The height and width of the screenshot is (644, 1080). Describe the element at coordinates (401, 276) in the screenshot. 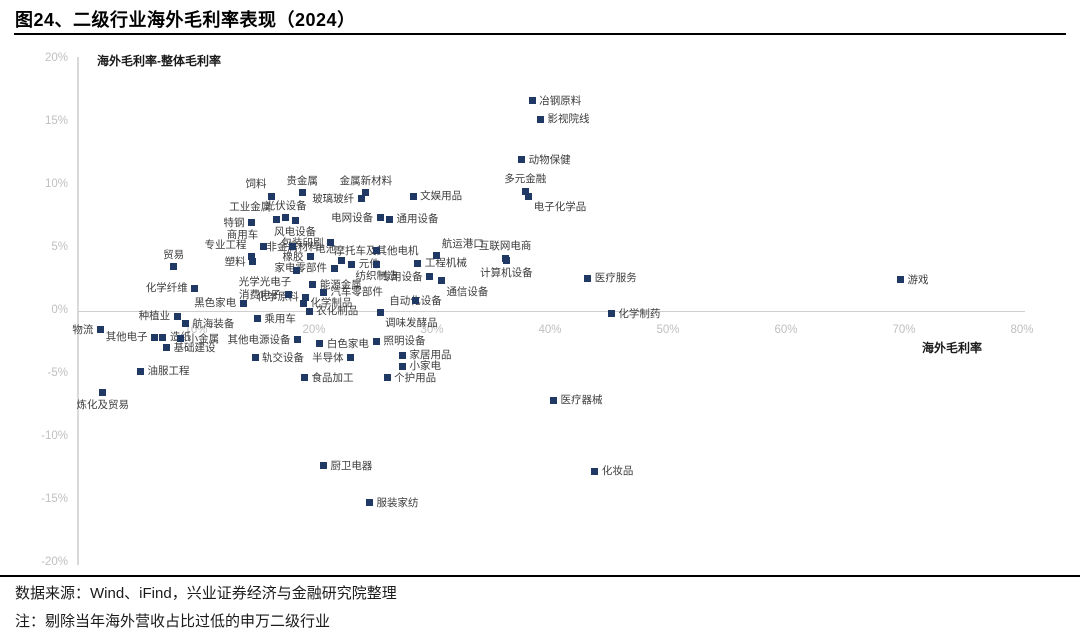

I see `point-label: 专用设备` at that location.